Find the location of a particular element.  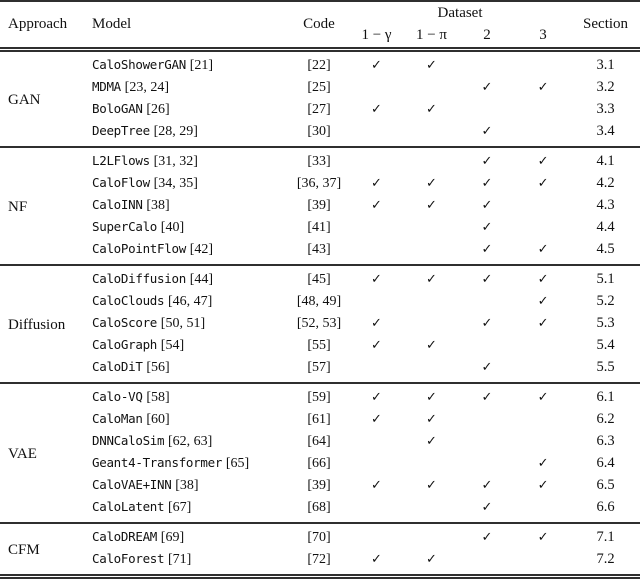

model-citation-refs: [69] is located at coordinates (172, 537).